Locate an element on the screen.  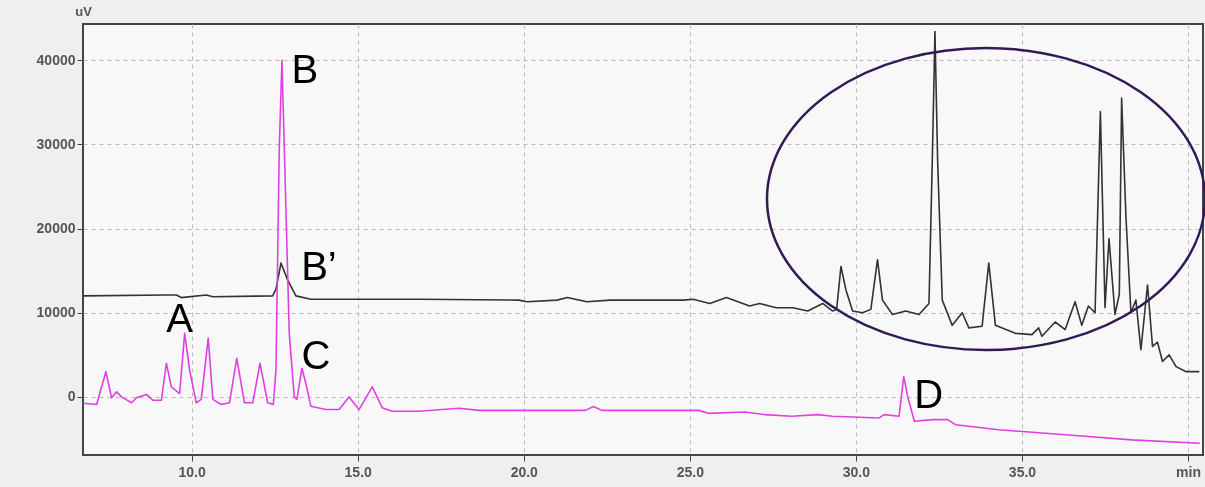
x-tick-label: 35.0 is located at coordinates (1022, 471).